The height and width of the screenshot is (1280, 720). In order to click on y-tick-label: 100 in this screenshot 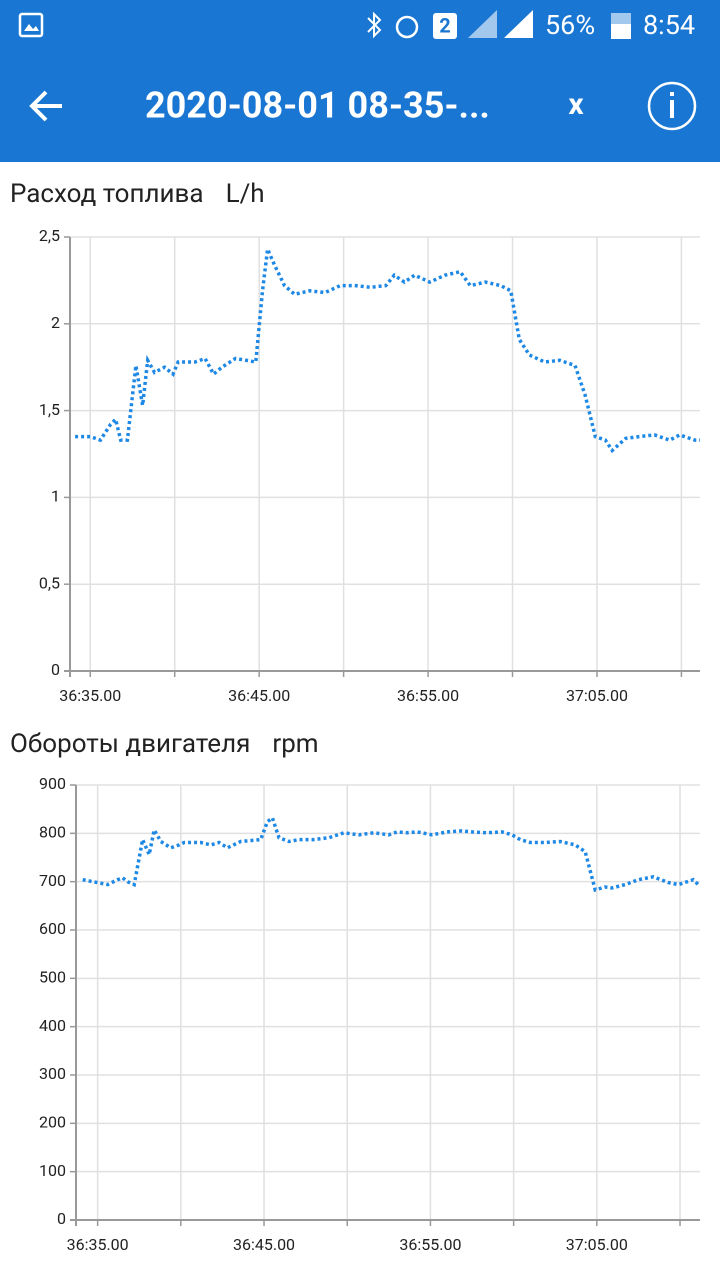, I will do `click(52, 1170)`.